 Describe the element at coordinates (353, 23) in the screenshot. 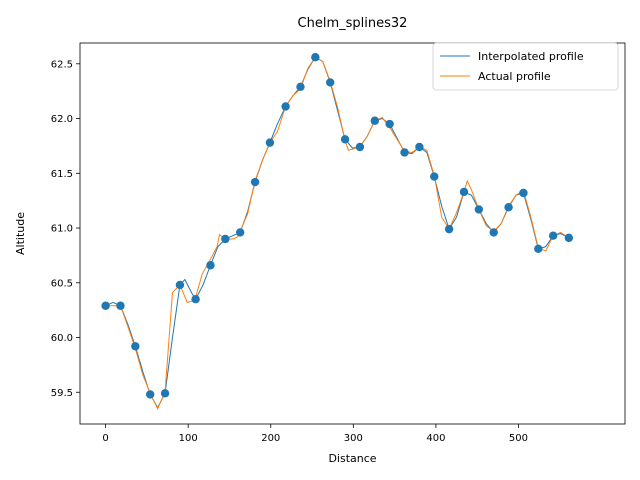

I see `chart-title: Chelm_splines32` at that location.